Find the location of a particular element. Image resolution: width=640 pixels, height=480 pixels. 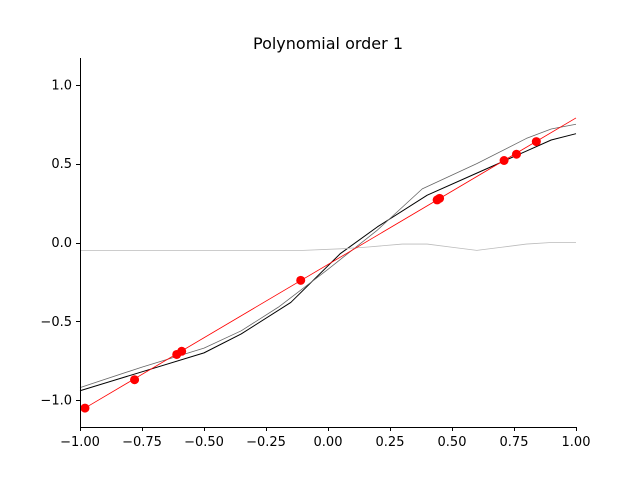

x-axis-ticks: −1.00 −0.75 −0.50 −0.25 0.00 0.25 0.50 0.75 1.00 is located at coordinates (325, 438).